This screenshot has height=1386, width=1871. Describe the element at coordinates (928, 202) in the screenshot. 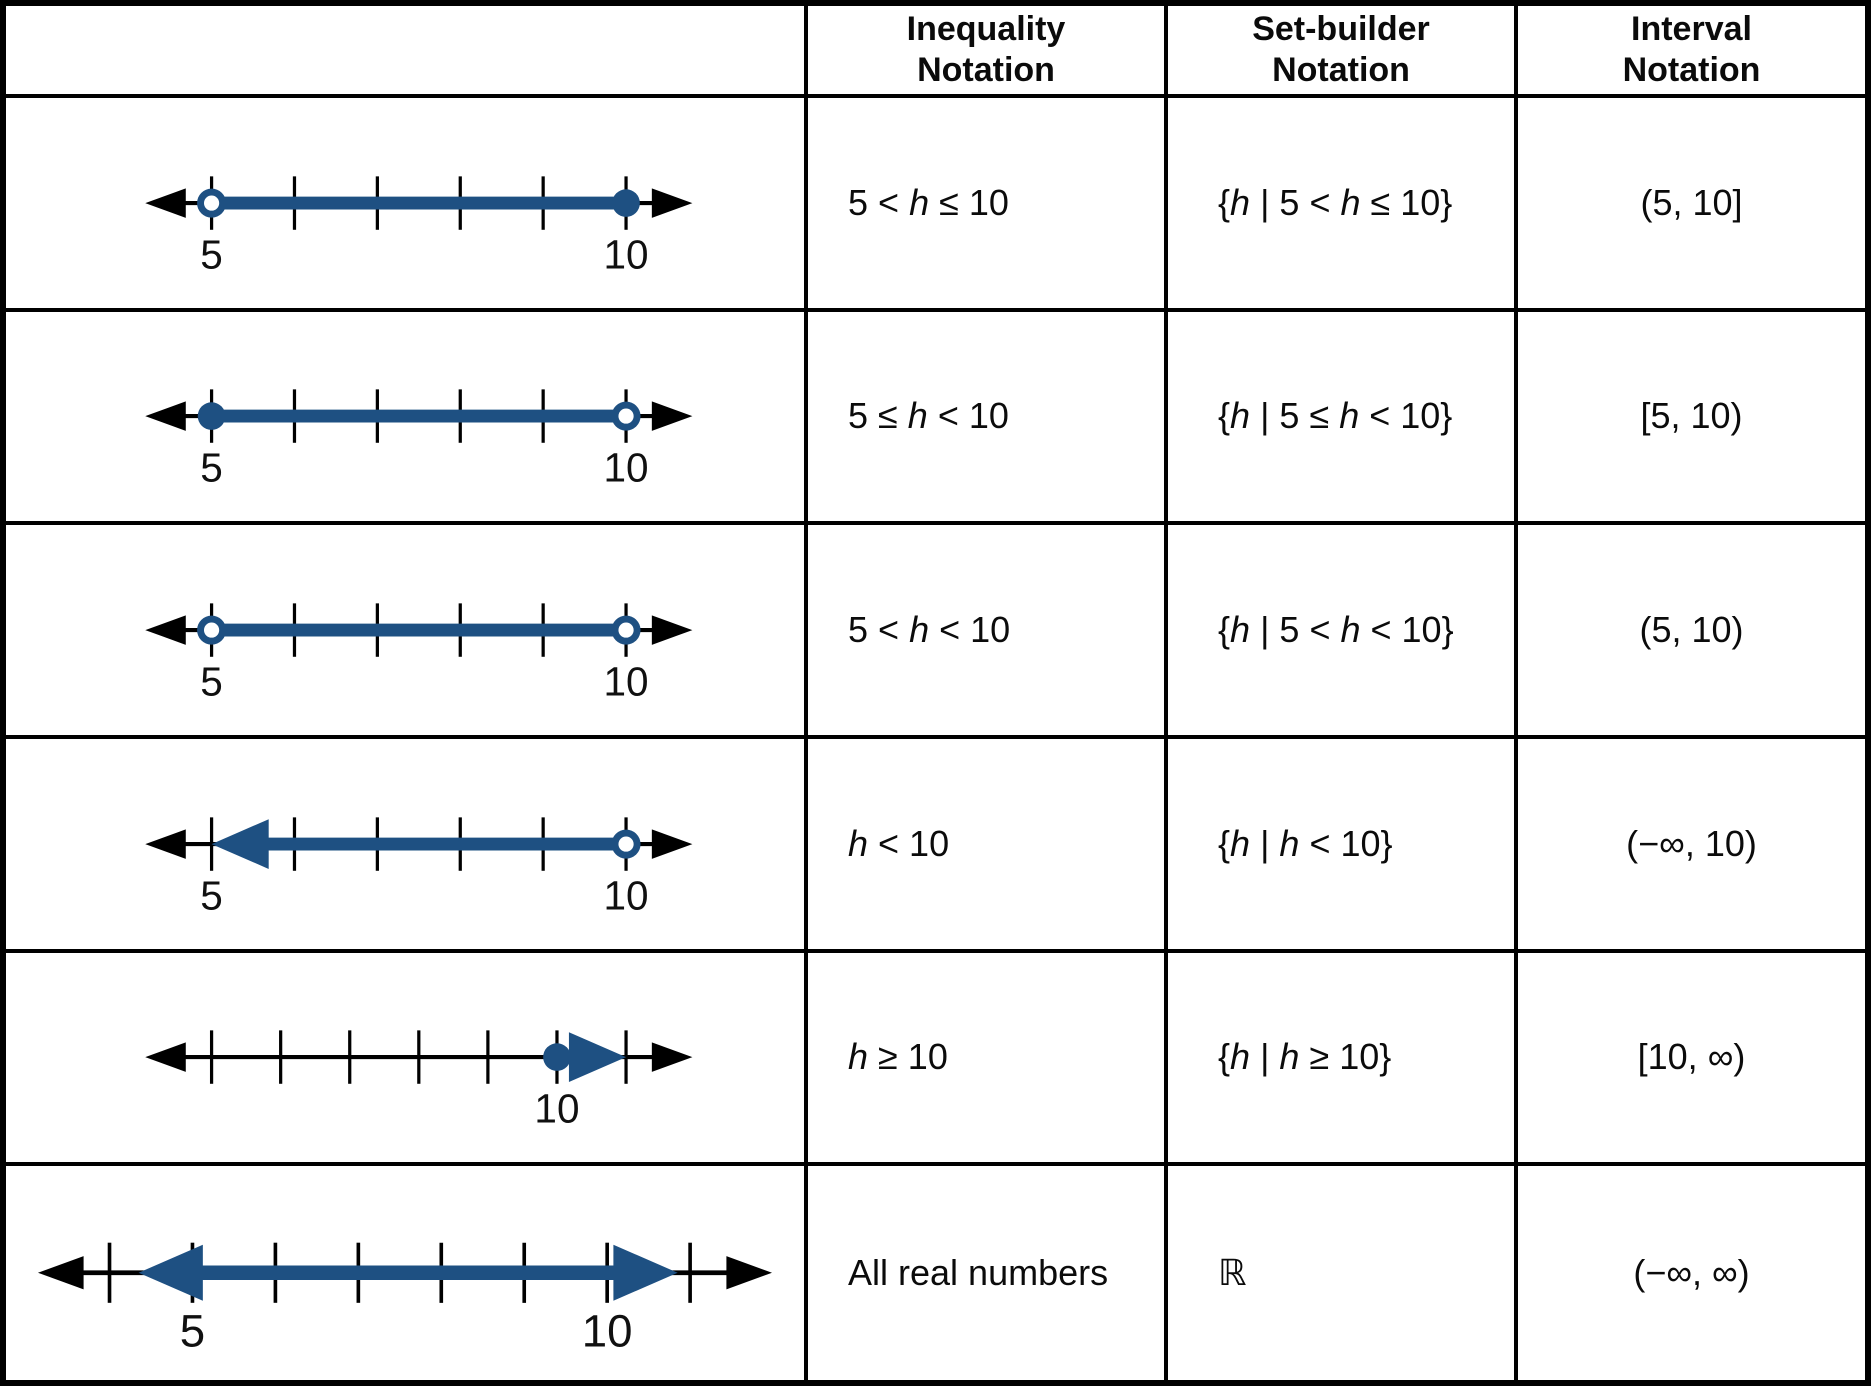

I see `inequality-text: 5 < h ≤ 10` at that location.